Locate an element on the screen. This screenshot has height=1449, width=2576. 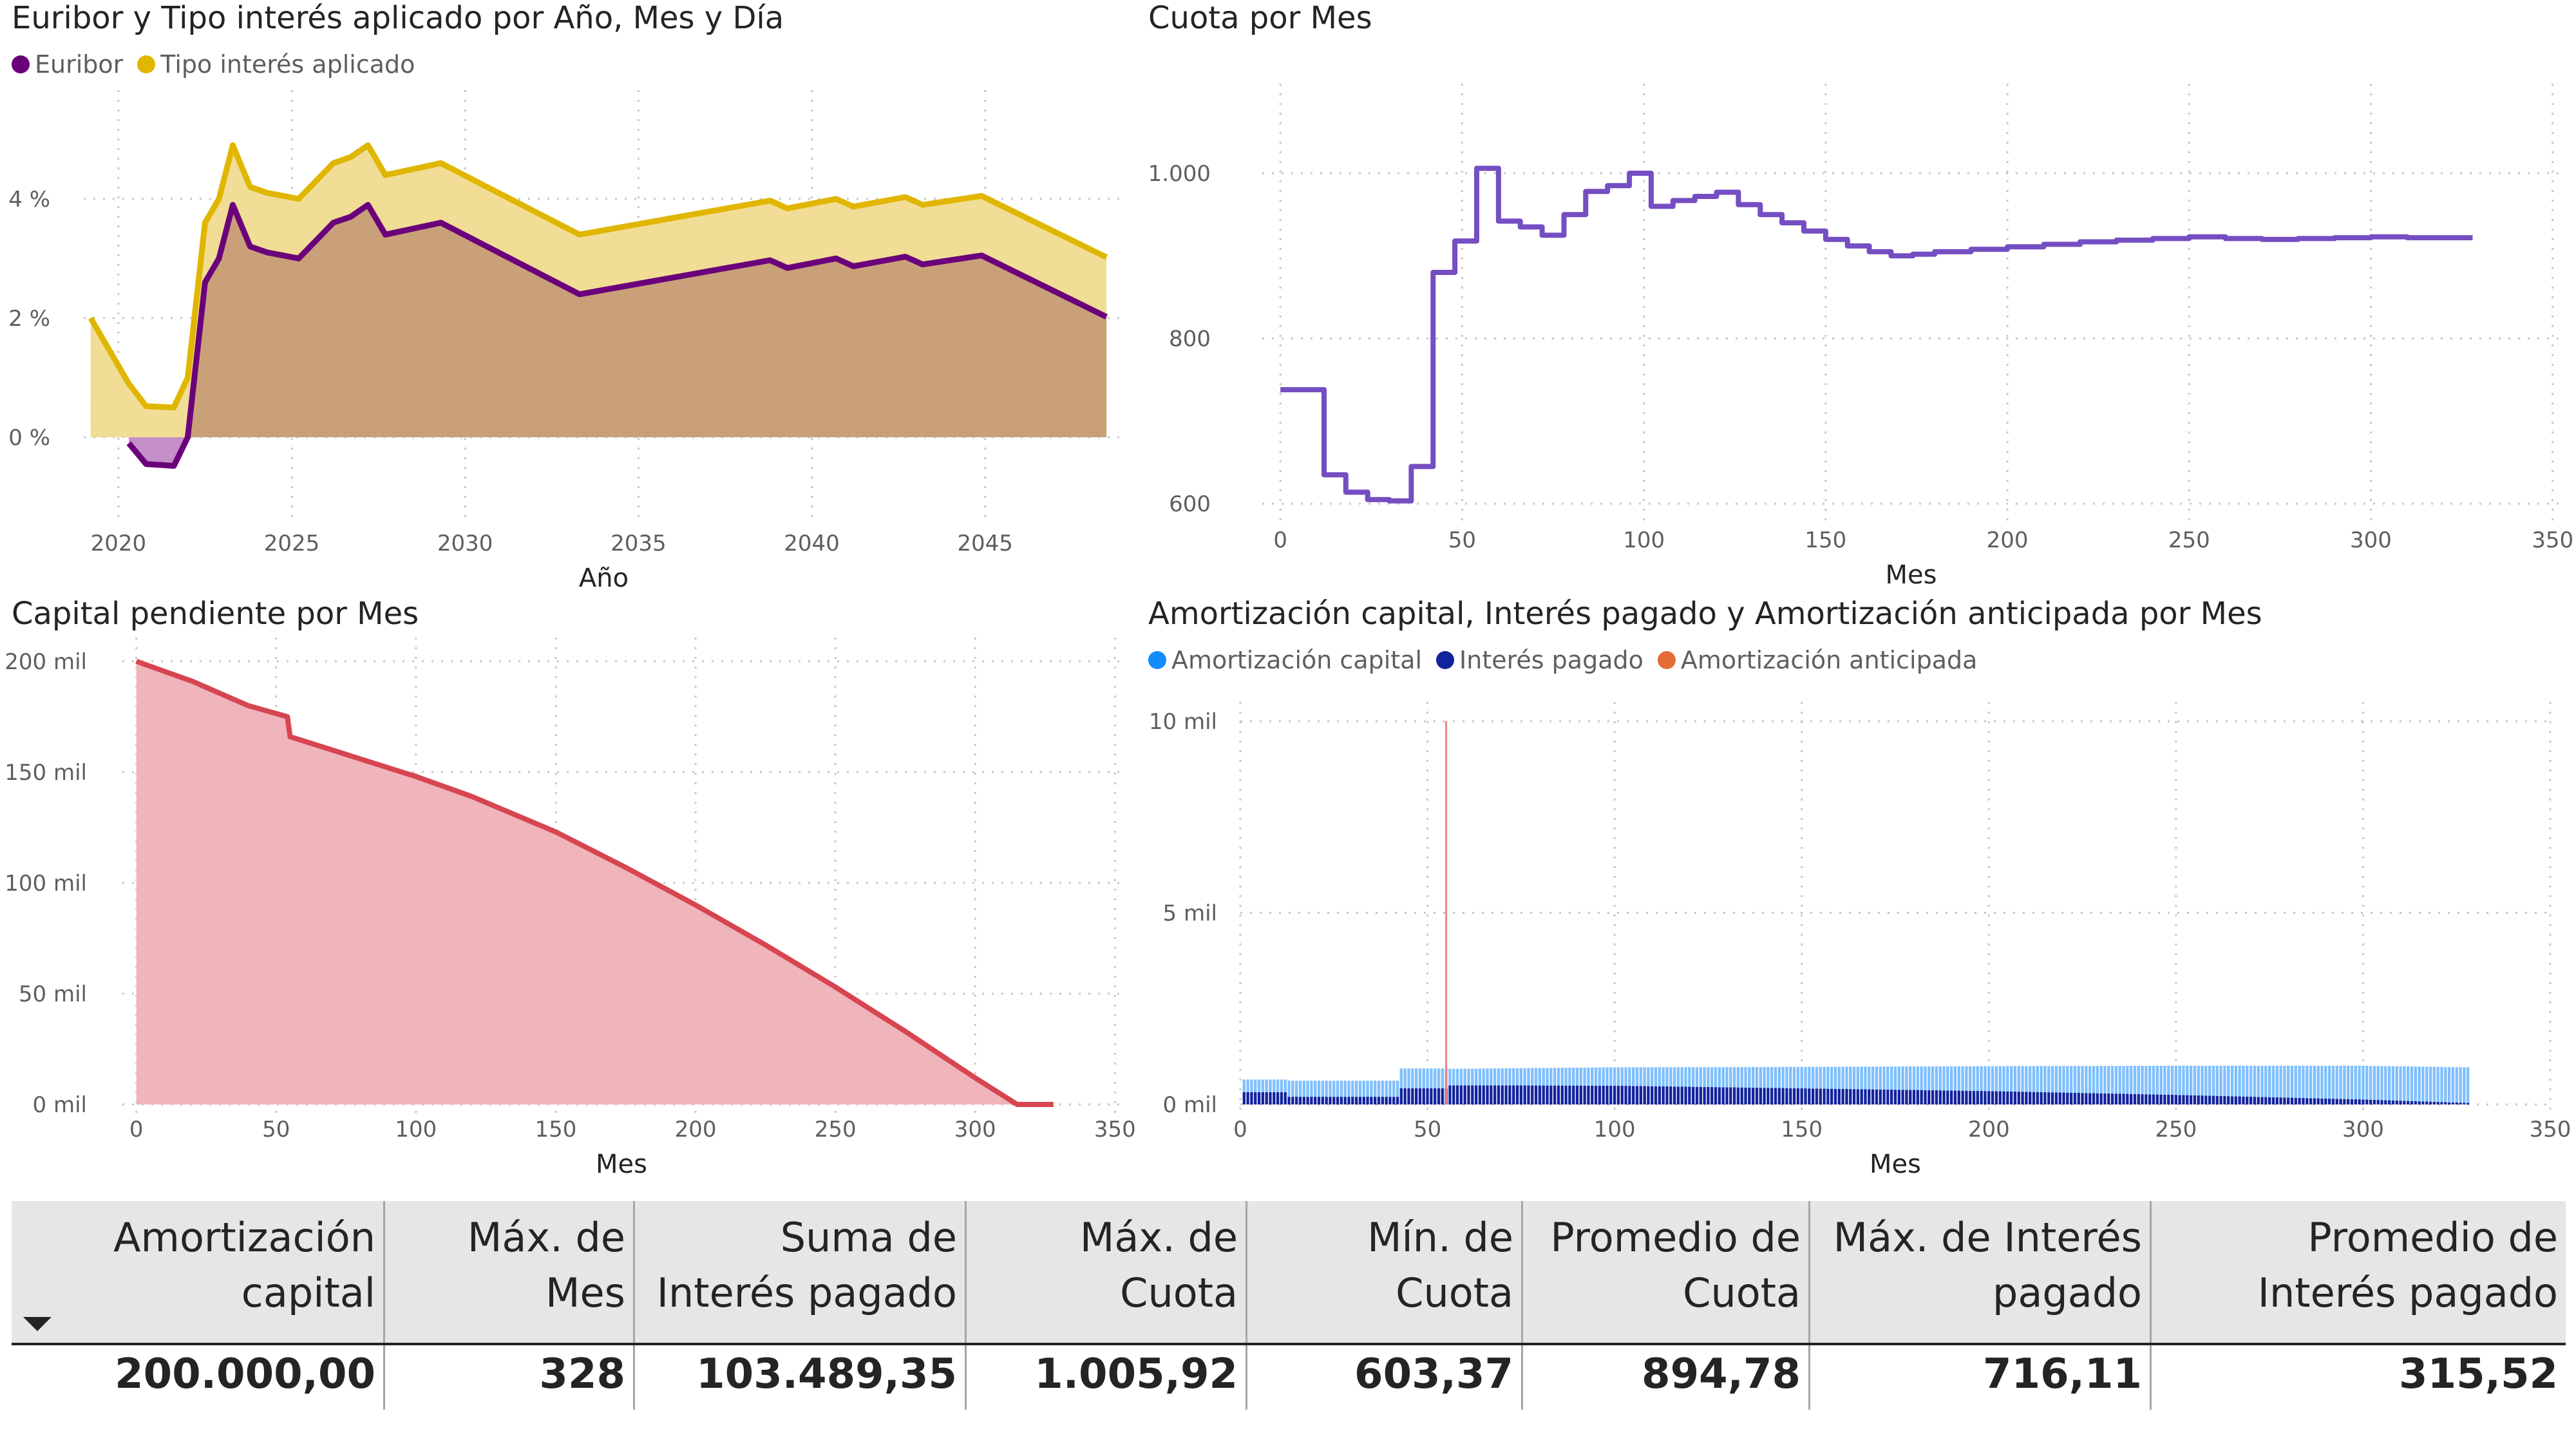
legend-label: Euribor is located at coordinates (79, 64).